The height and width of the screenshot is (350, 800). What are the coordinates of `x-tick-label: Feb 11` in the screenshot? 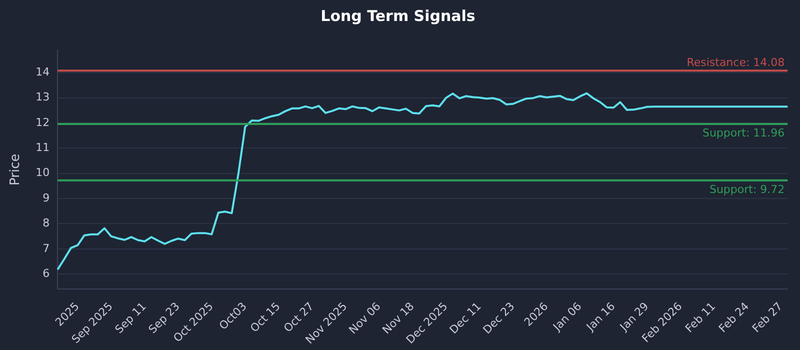 It's located at (700, 318).